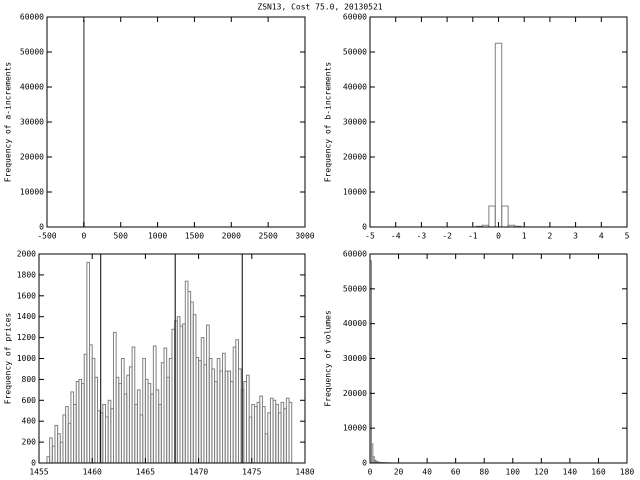  I want to click on x-tick-label: 100, so click(513, 472).